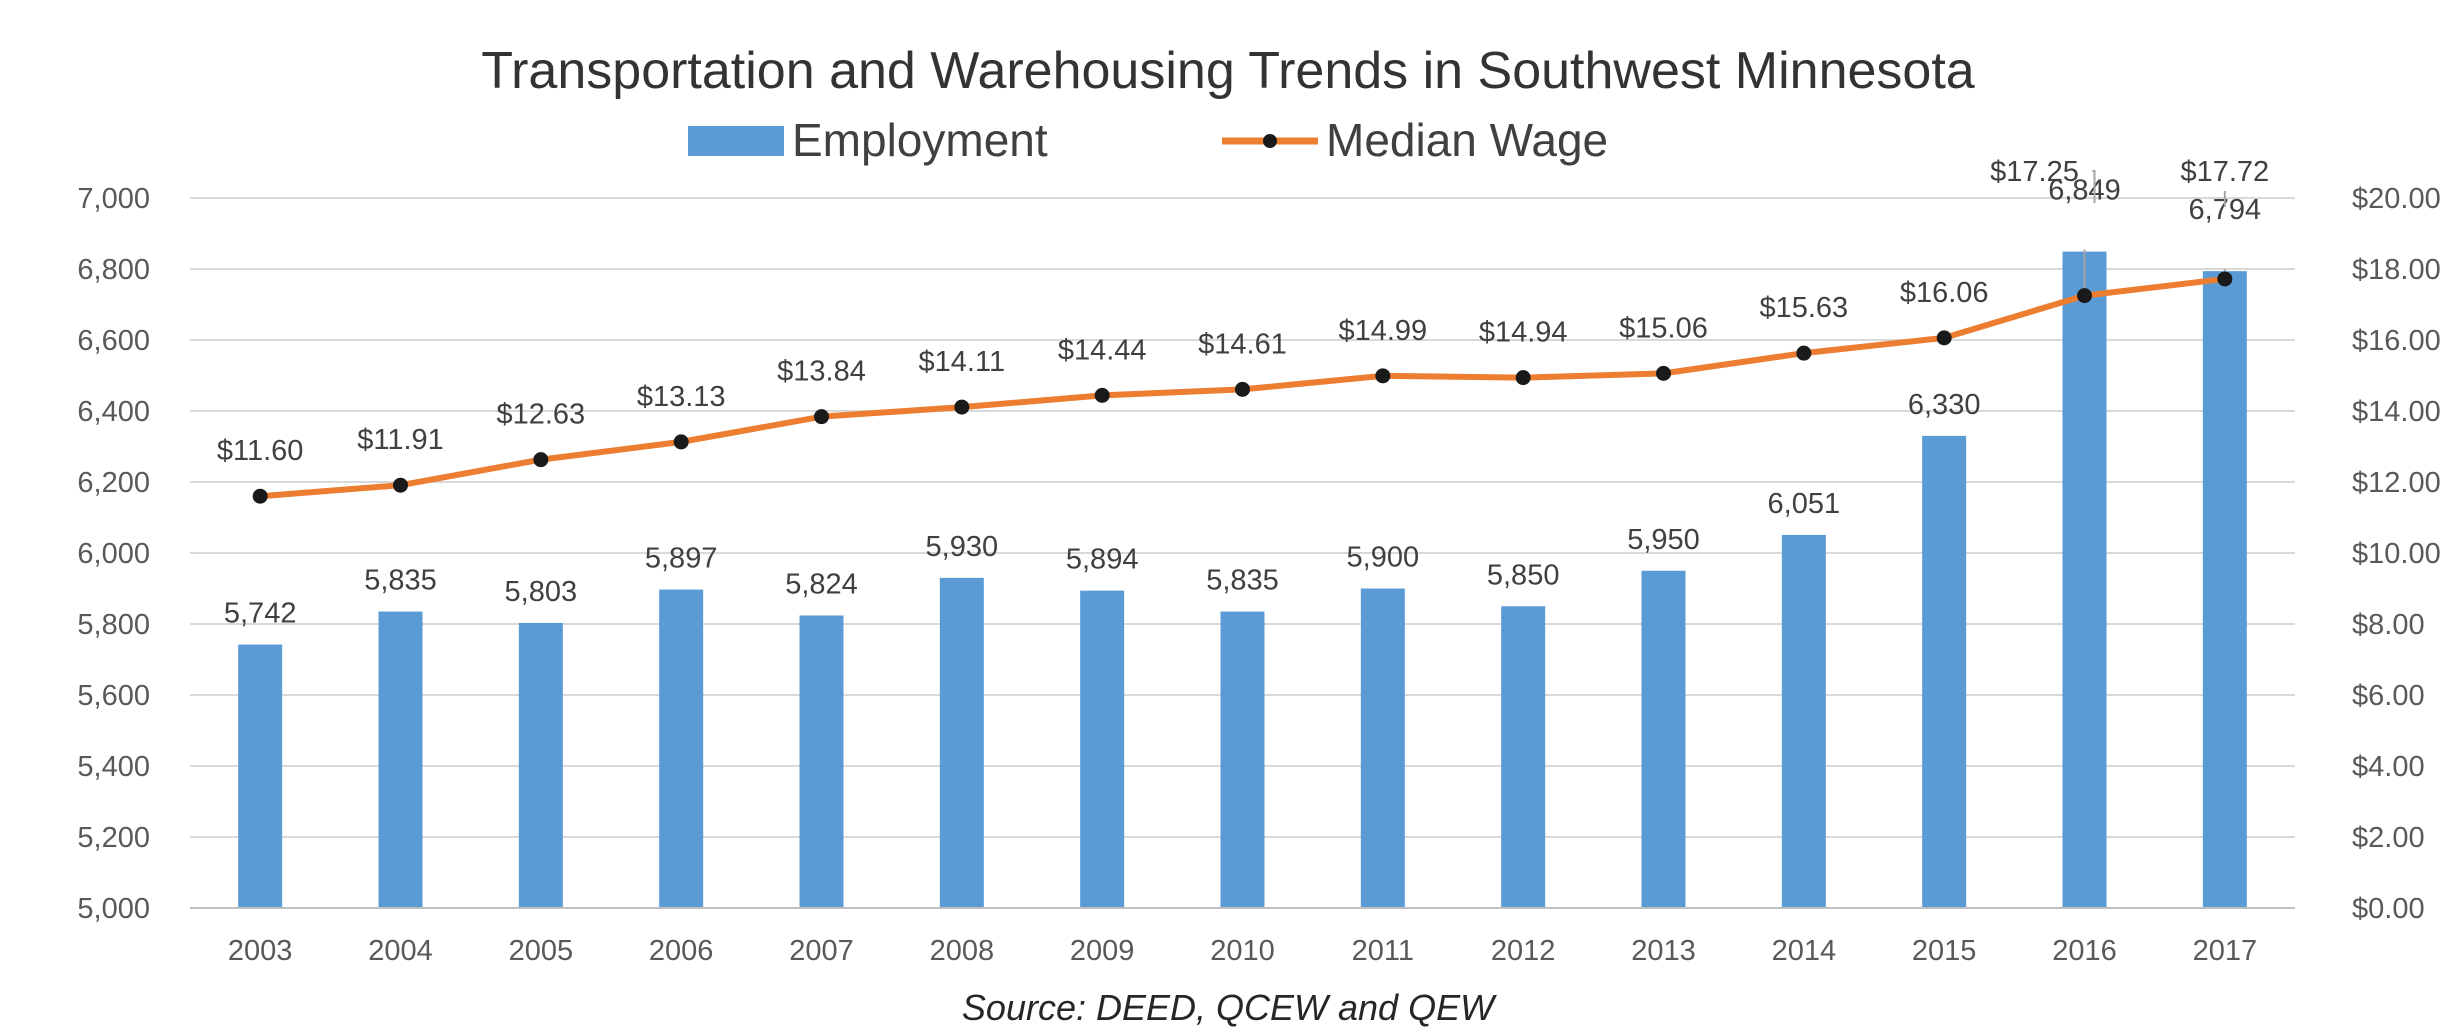  What do you see at coordinates (2388, 696) in the screenshot?
I see `y-right-tick-label: $6.00` at bounding box center [2388, 696].